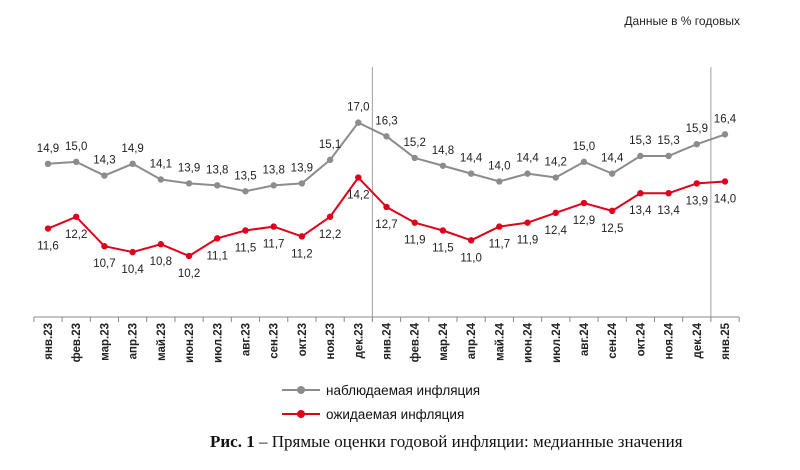 This screenshot has width=800, height=470. Describe the element at coordinates (105, 342) in the screenshot. I see `x-tick-label: мар.23` at that location.